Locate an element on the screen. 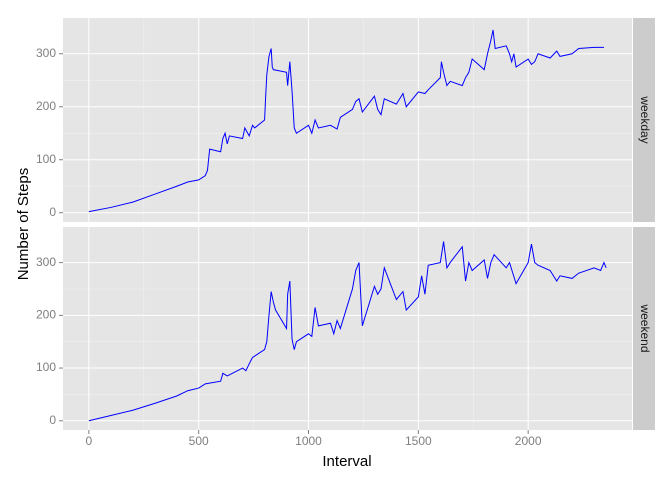  y-axis-title: Number of Steps is located at coordinates (23, 224).